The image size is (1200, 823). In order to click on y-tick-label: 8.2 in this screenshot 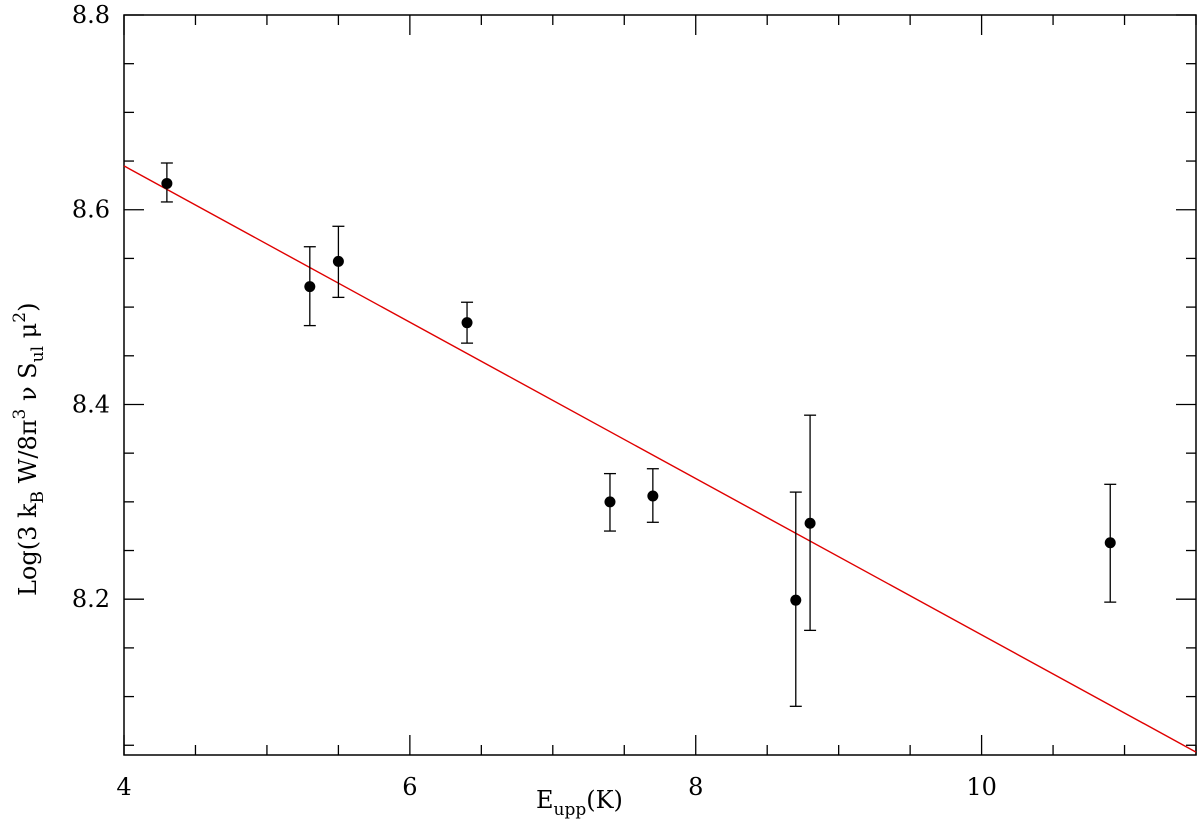, I will do `click(91, 599)`.